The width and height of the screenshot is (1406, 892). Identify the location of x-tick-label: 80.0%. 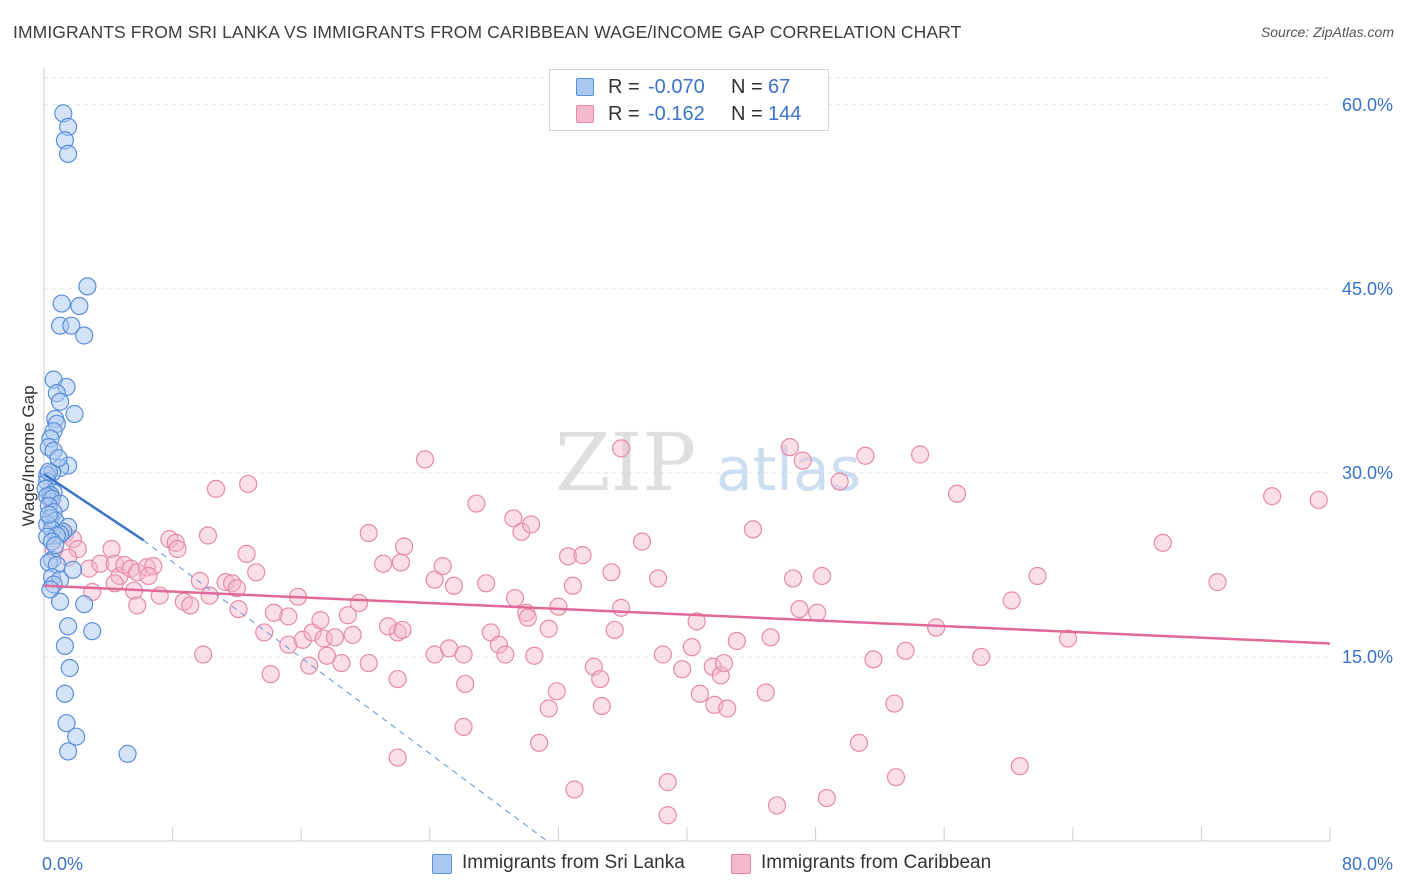
(1367, 864).